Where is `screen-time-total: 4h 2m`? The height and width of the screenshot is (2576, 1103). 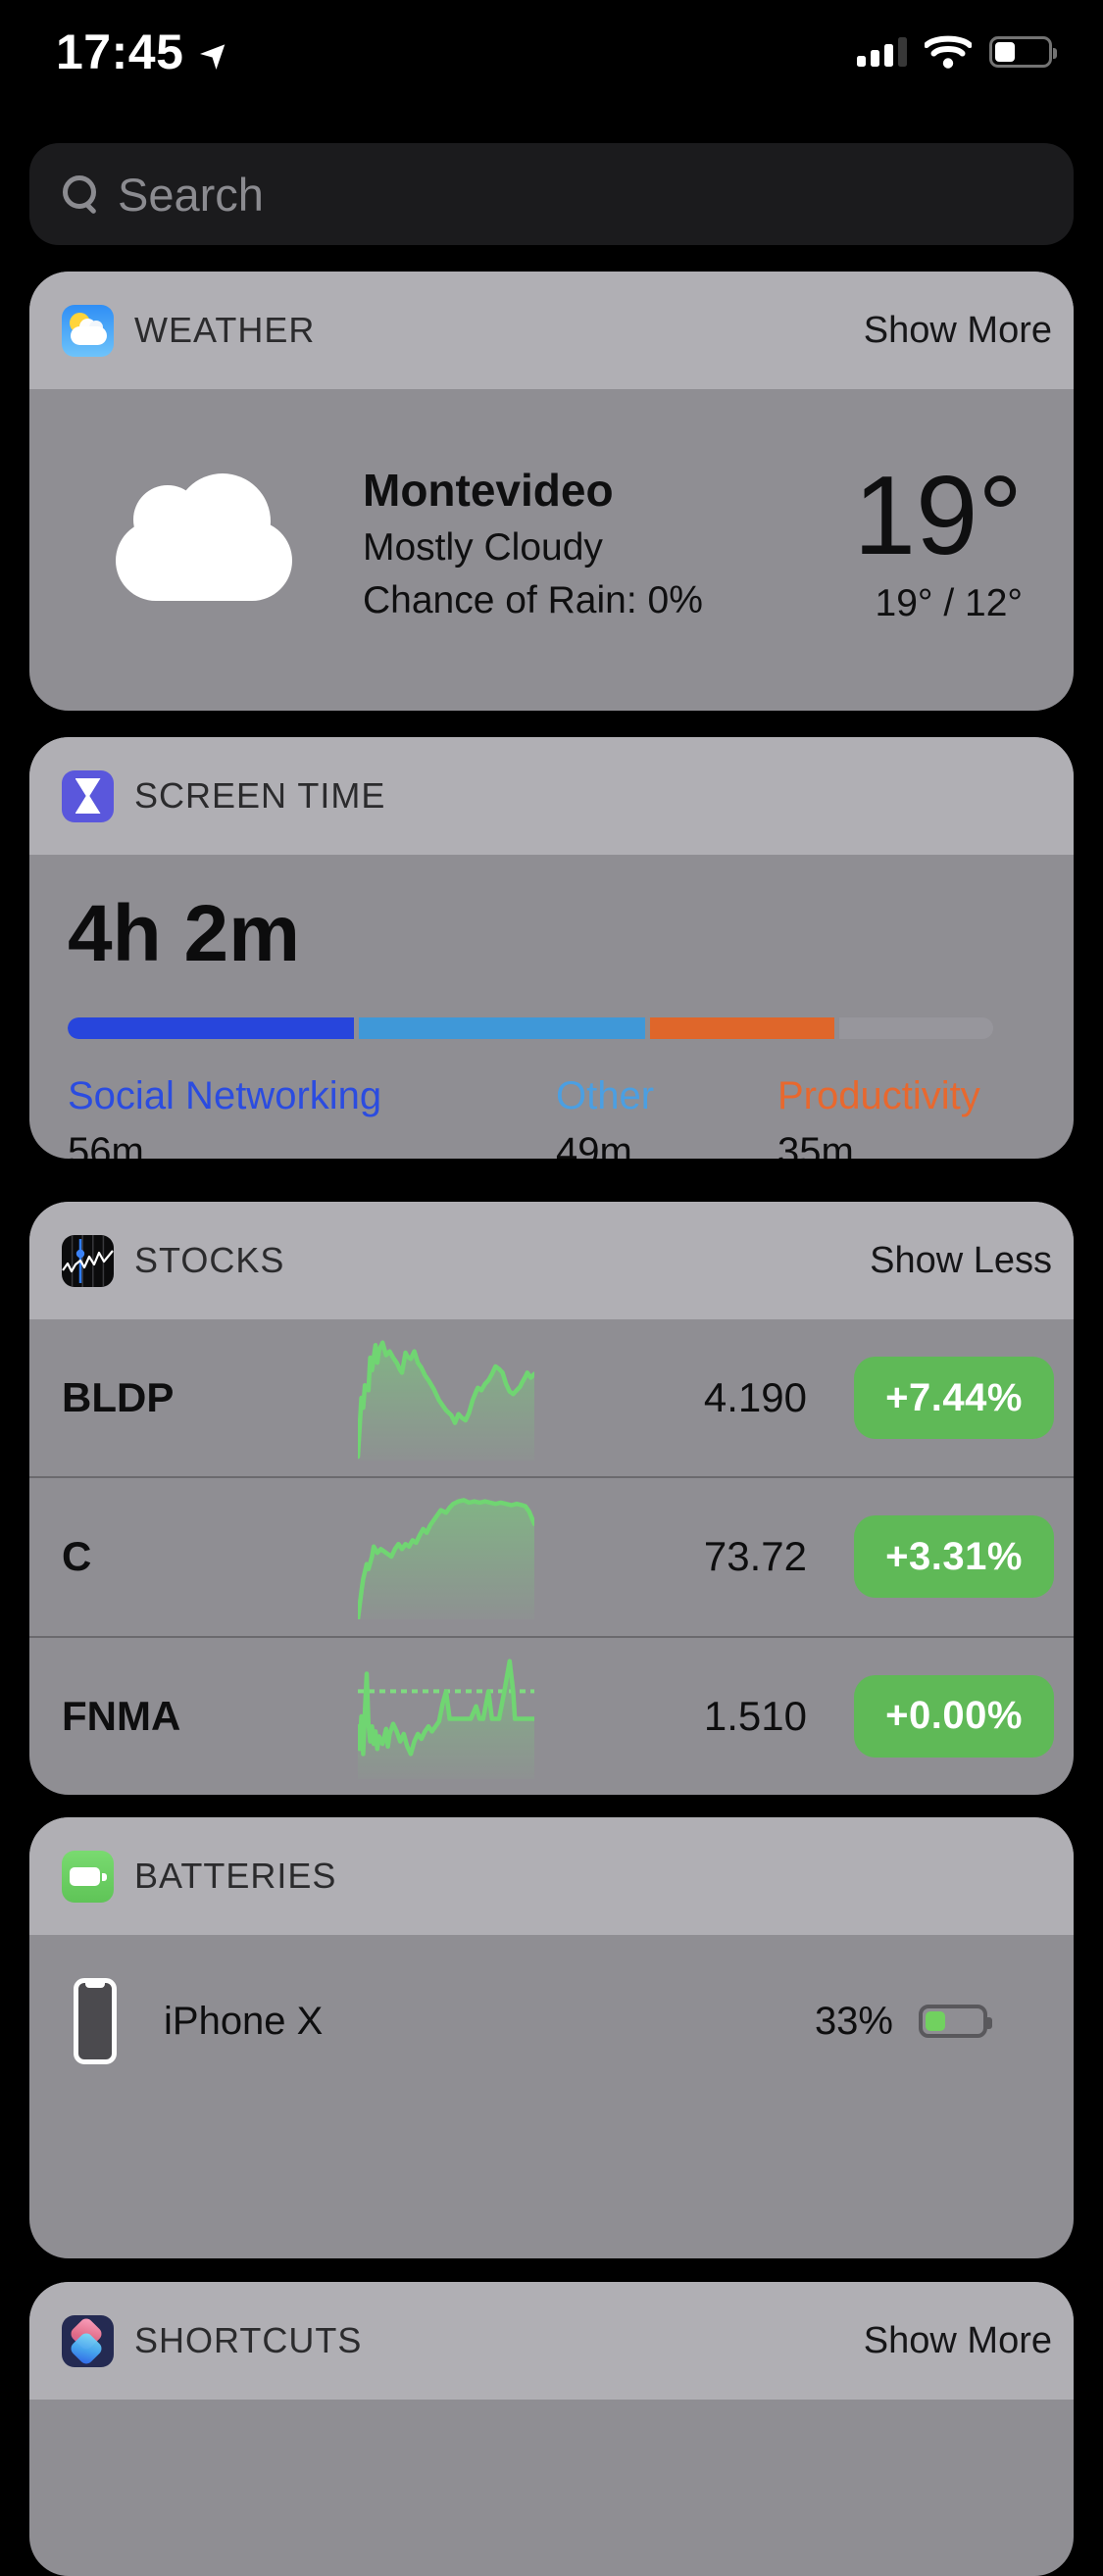 screen-time-total: 4h 2m is located at coordinates (184, 933).